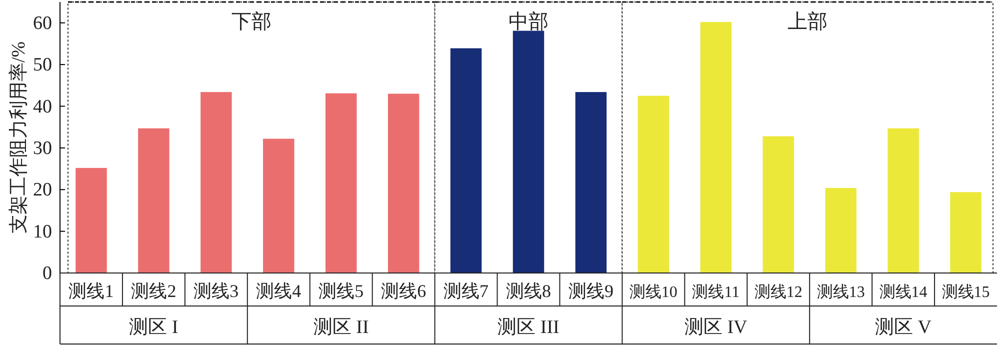 The height and width of the screenshot is (345, 1000). What do you see at coordinates (528, 291) in the screenshot?
I see `x-tick-label: 测线8` at bounding box center [528, 291].